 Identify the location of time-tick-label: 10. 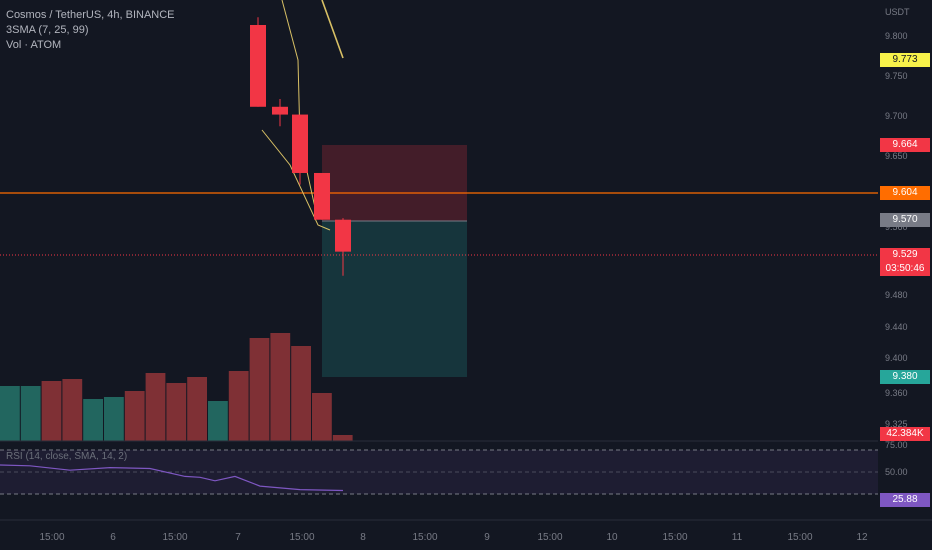
(612, 537).